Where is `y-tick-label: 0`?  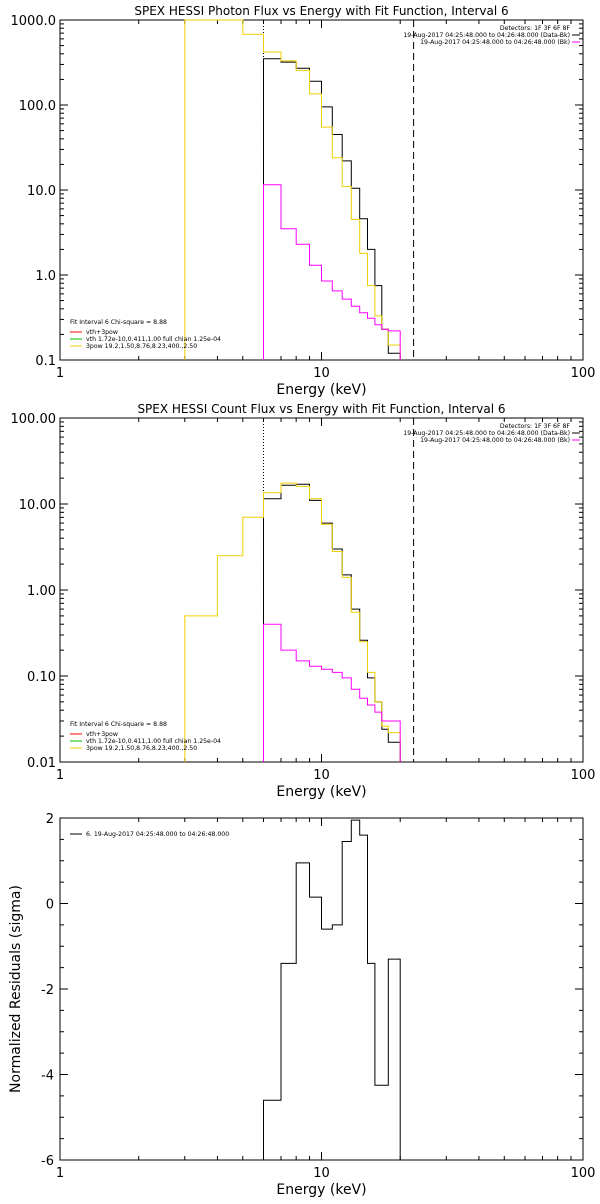 y-tick-label: 0 is located at coordinates (50, 905).